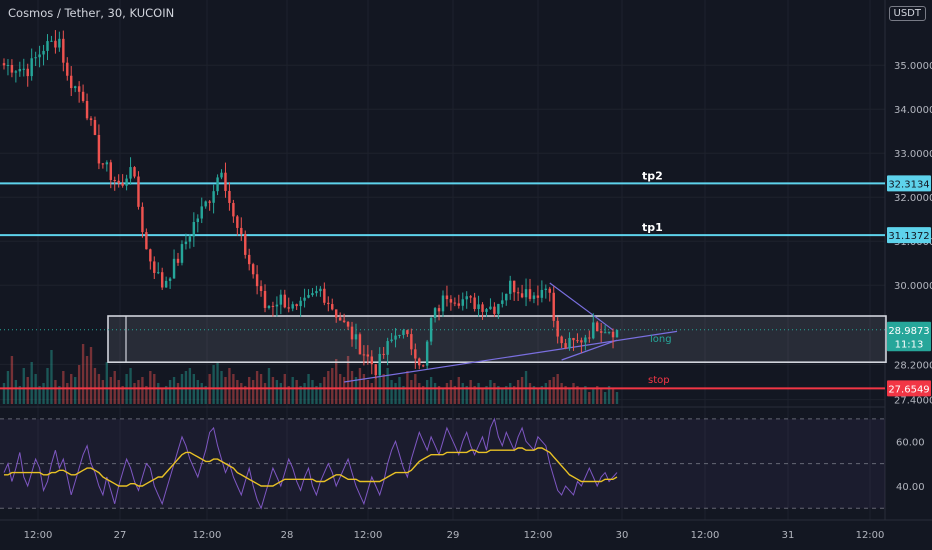 This screenshot has width=932, height=550. I want to click on time-tick-6: 12:00, so click(538, 535).